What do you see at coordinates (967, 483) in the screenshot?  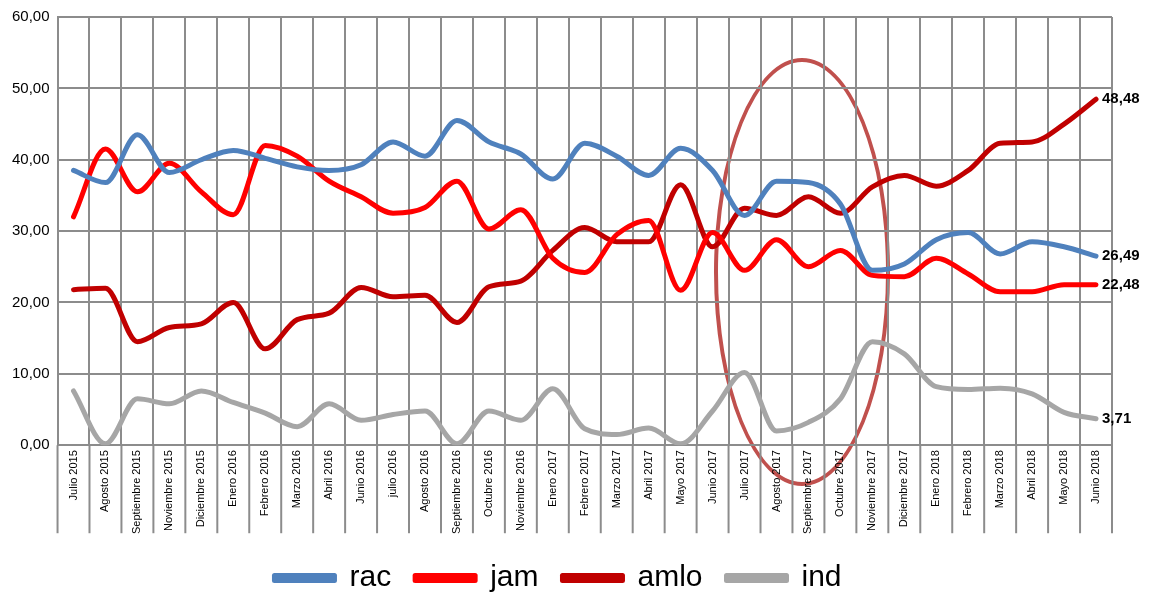 I see `x-tick-label: Febrero 2018` at bounding box center [967, 483].